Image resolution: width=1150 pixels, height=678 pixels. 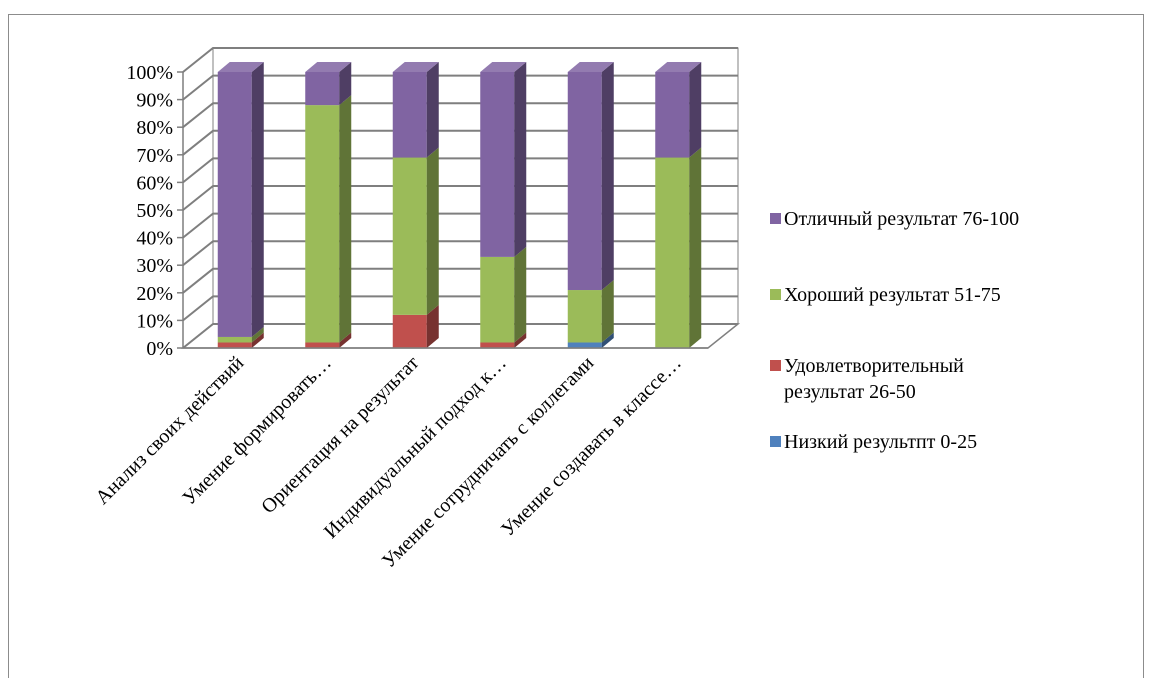 What do you see at coordinates (154, 156) in the screenshot?
I see `y-tick-label: 70%` at bounding box center [154, 156].